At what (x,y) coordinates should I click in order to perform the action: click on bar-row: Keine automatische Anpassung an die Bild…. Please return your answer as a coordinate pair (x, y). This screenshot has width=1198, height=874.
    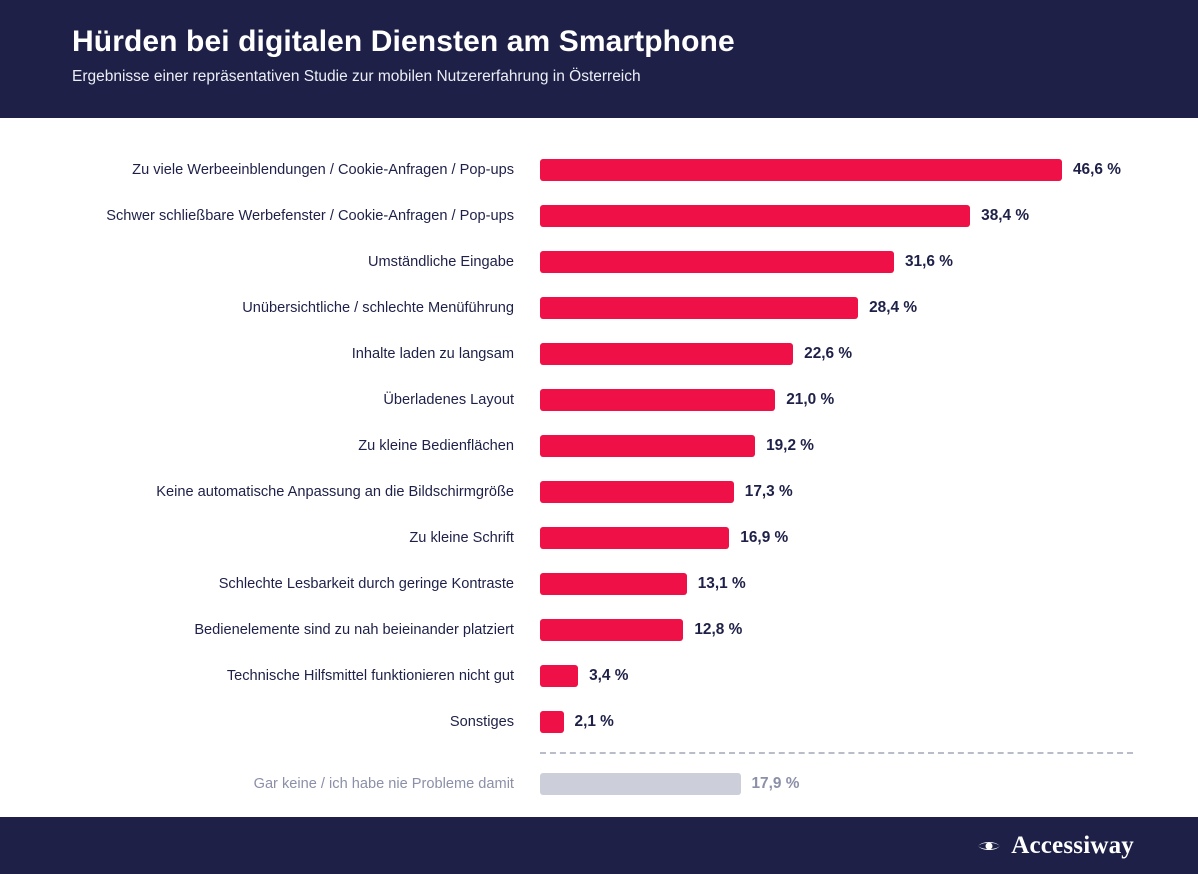
    Looking at the image, I should click on (599, 492).